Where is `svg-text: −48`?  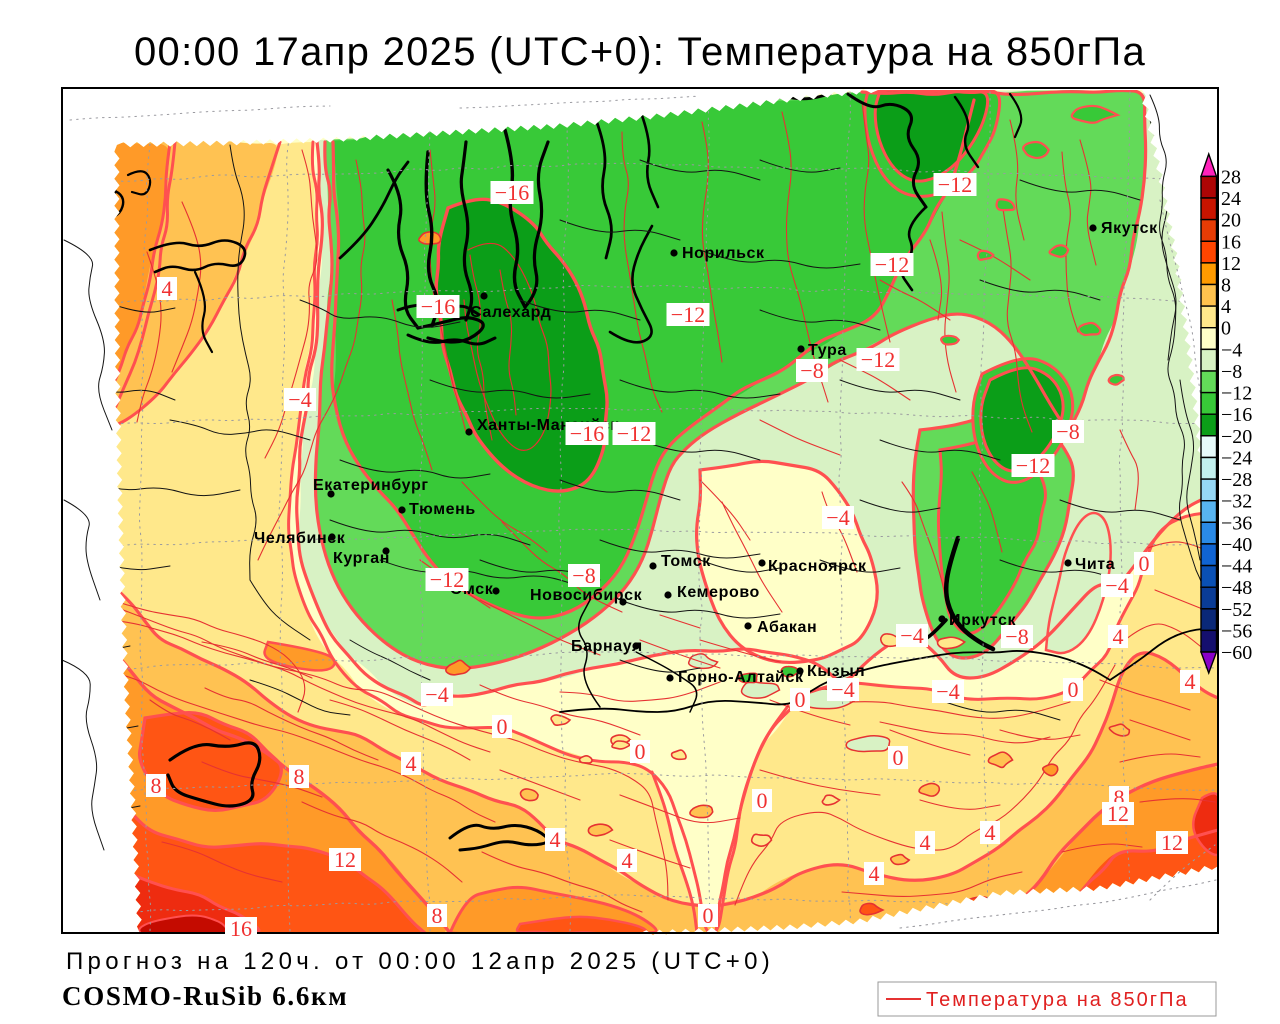
svg-text: −48 is located at coordinates (1236, 588).